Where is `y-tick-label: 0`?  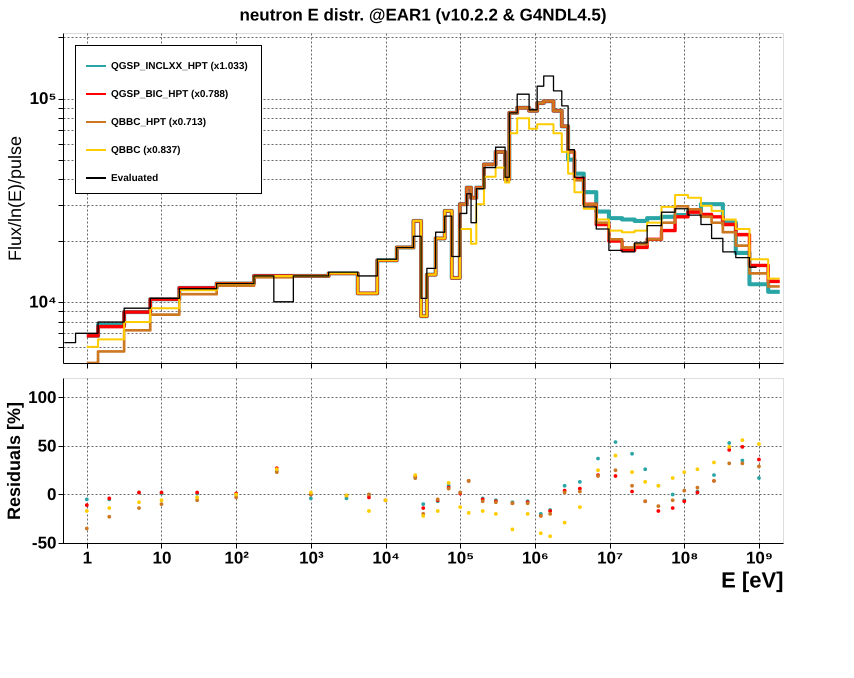 y-tick-label: 0 is located at coordinates (51, 494).